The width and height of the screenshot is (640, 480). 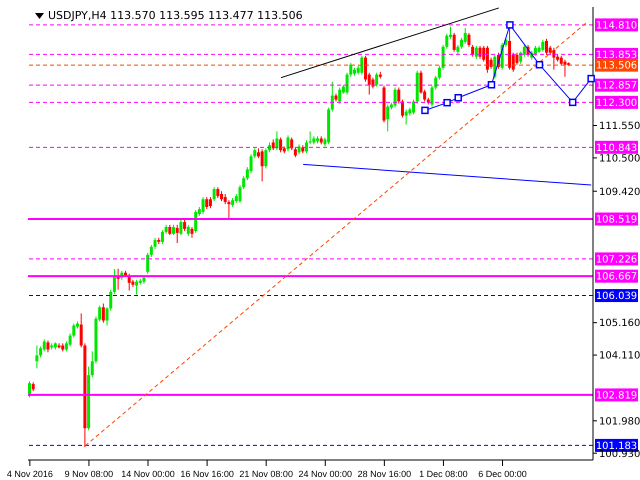 I want to click on x-tick-label: 21 Nov 08:00, so click(x=266, y=474).